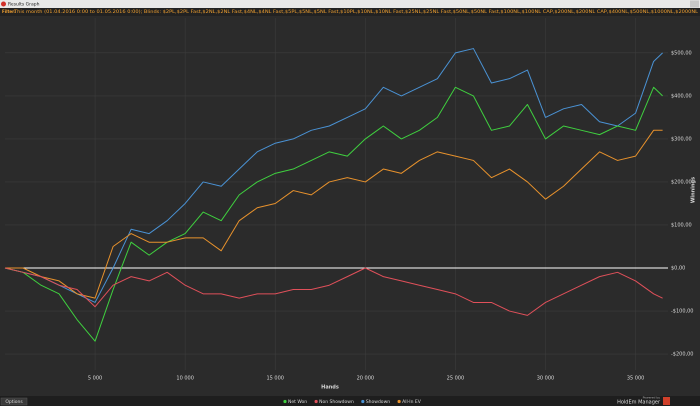 Image resolution: width=700 pixels, height=406 pixels. What do you see at coordinates (3, 4) in the screenshot?
I see `app-icon` at bounding box center [3, 4].